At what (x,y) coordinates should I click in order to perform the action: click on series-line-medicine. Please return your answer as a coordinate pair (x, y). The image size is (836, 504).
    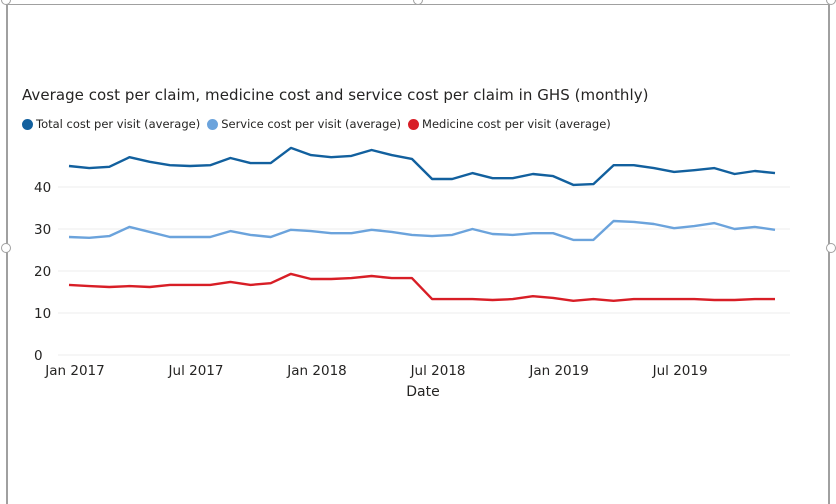
    Looking at the image, I should click on (421, 287).